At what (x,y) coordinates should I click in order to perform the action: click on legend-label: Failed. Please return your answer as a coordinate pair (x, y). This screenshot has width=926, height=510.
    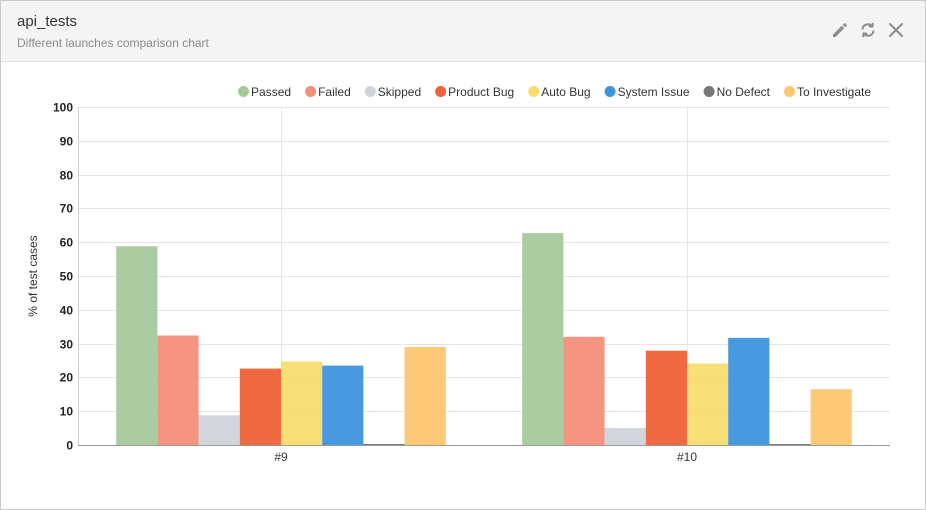
    Looking at the image, I should click on (334, 92).